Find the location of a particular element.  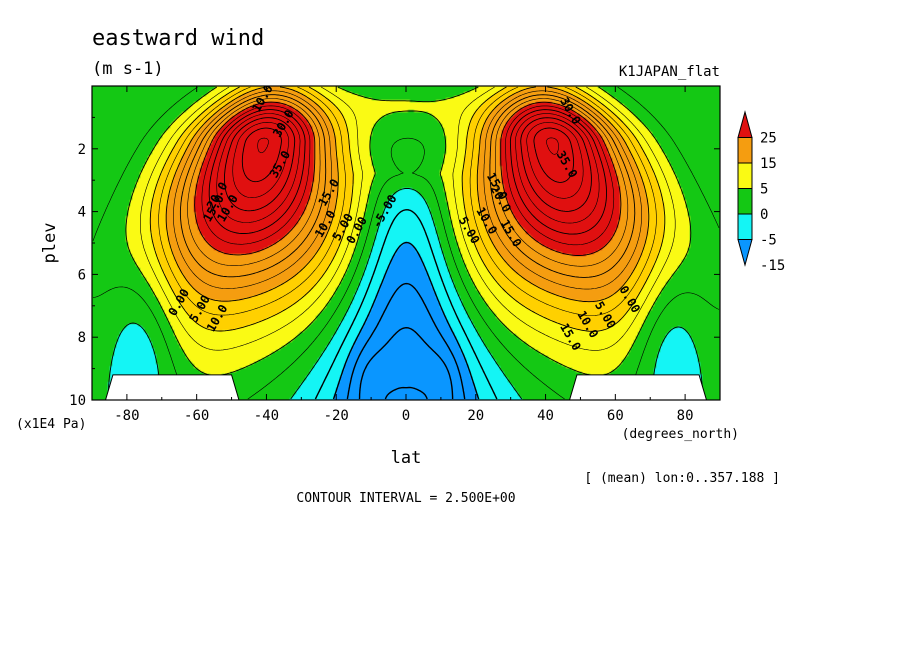

colorbar-label: 25 is located at coordinates (768, 139).